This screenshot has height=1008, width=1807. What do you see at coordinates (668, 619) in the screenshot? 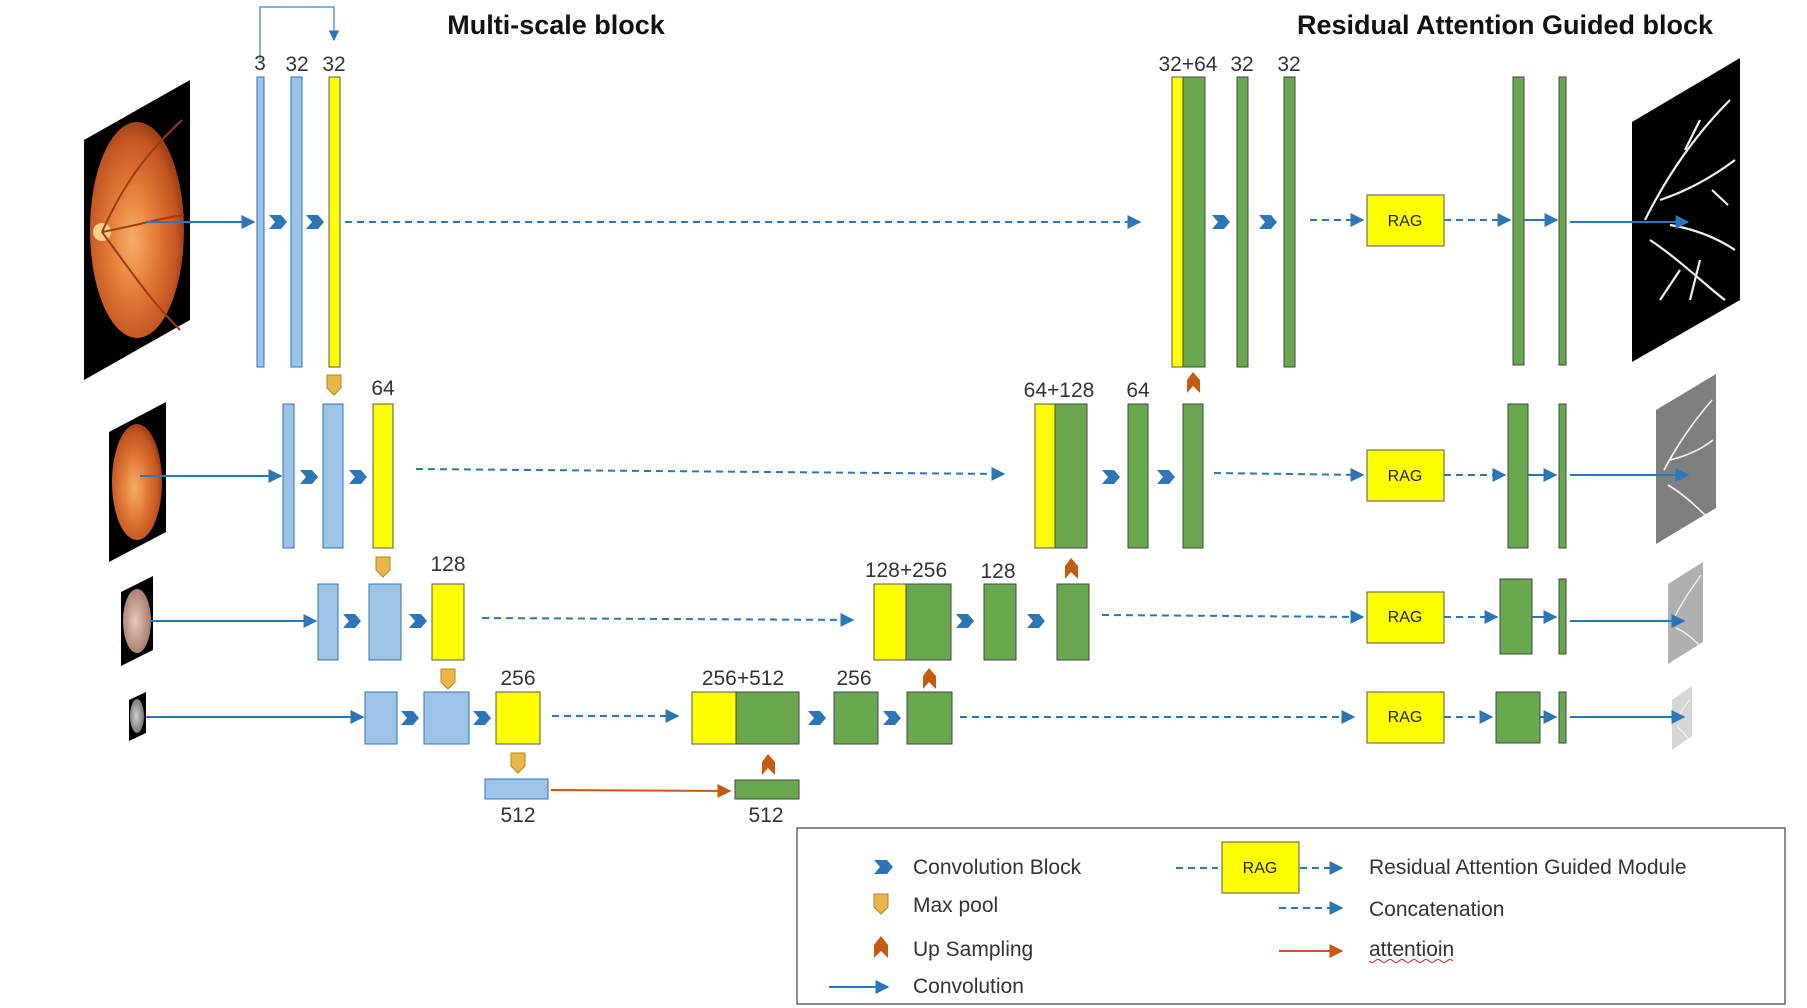
I see `concatenation-arrow` at bounding box center [668, 619].